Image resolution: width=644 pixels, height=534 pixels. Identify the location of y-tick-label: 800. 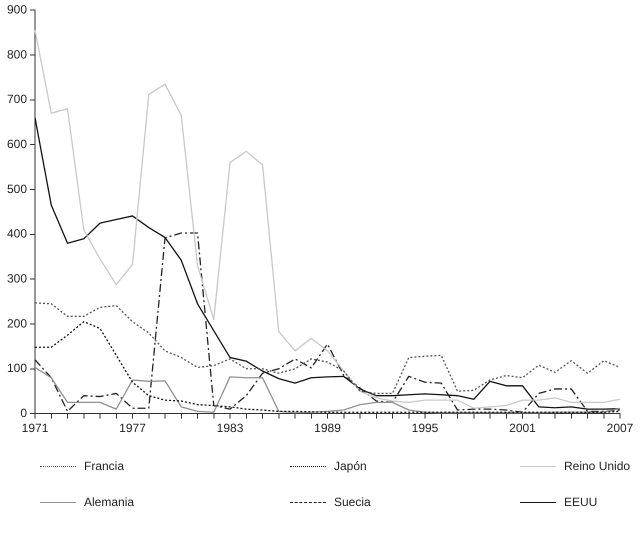
(17, 54).